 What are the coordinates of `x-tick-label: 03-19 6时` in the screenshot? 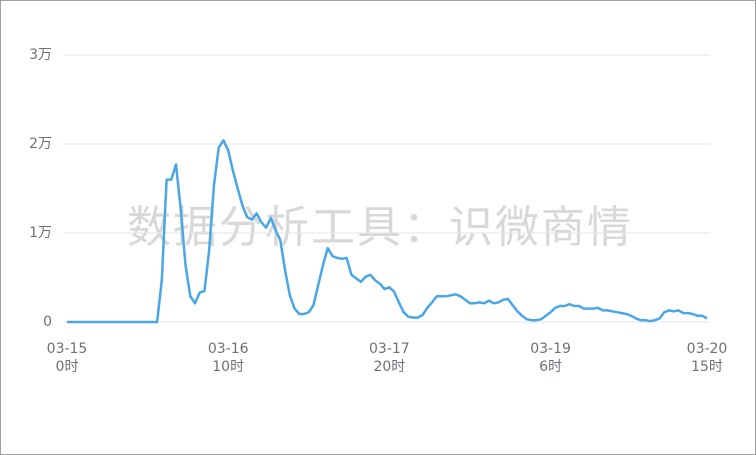 It's located at (550, 358).